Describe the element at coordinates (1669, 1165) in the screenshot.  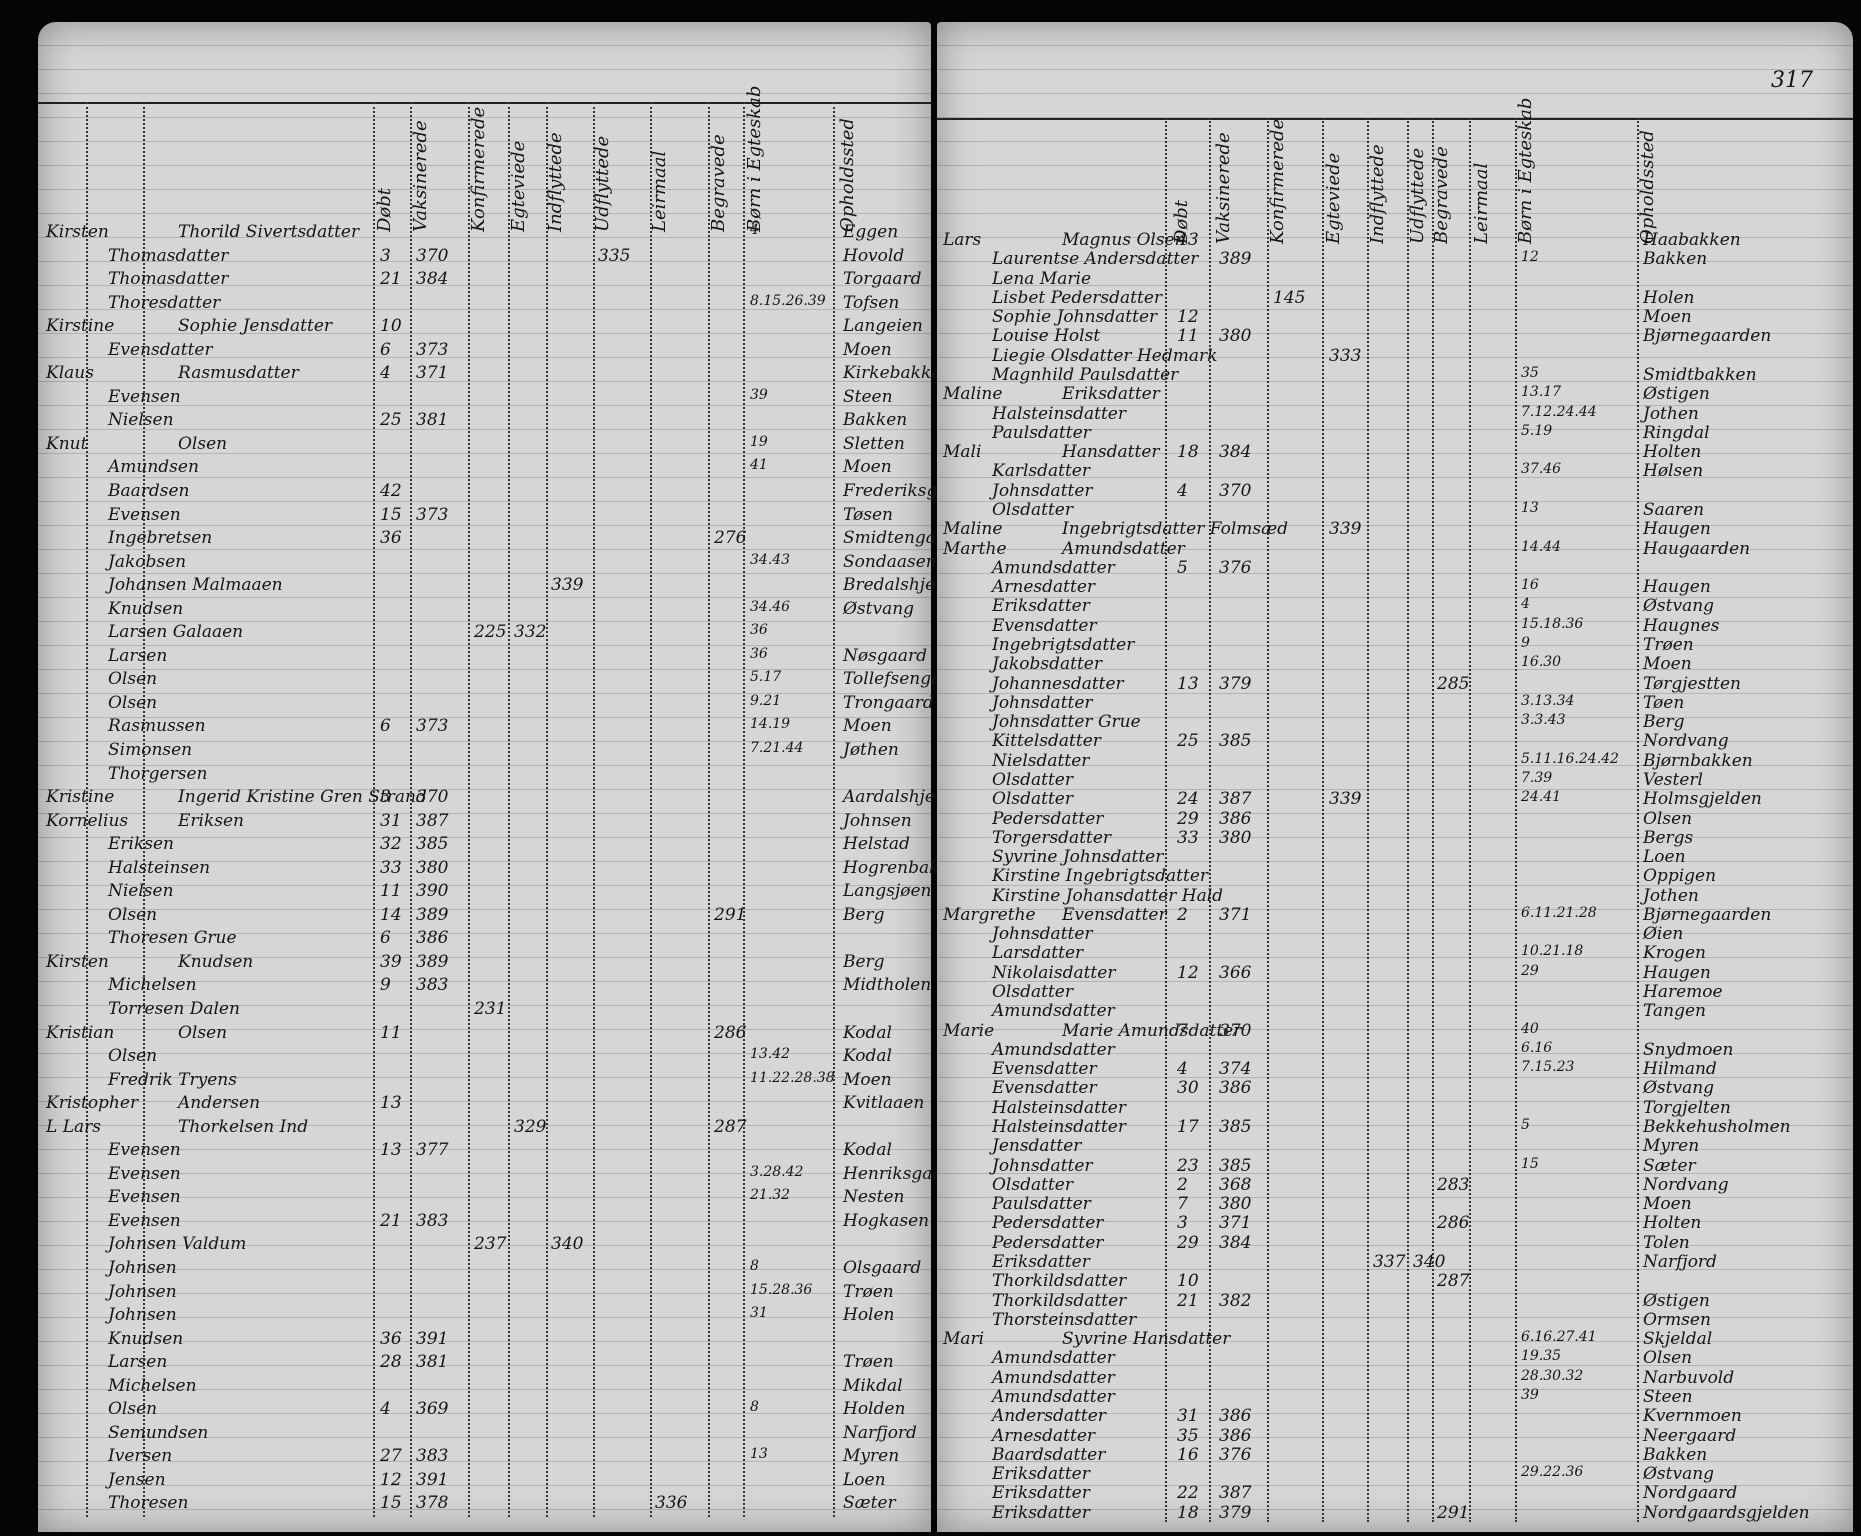
I see `residence: Sæter` at that location.